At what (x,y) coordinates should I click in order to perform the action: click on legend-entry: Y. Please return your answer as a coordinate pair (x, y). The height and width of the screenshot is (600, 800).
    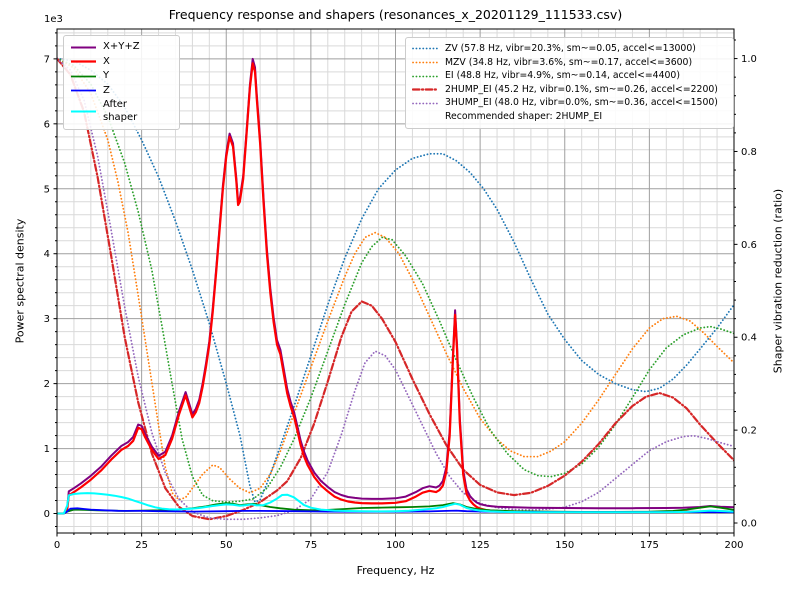
    Looking at the image, I should click on (121, 76).